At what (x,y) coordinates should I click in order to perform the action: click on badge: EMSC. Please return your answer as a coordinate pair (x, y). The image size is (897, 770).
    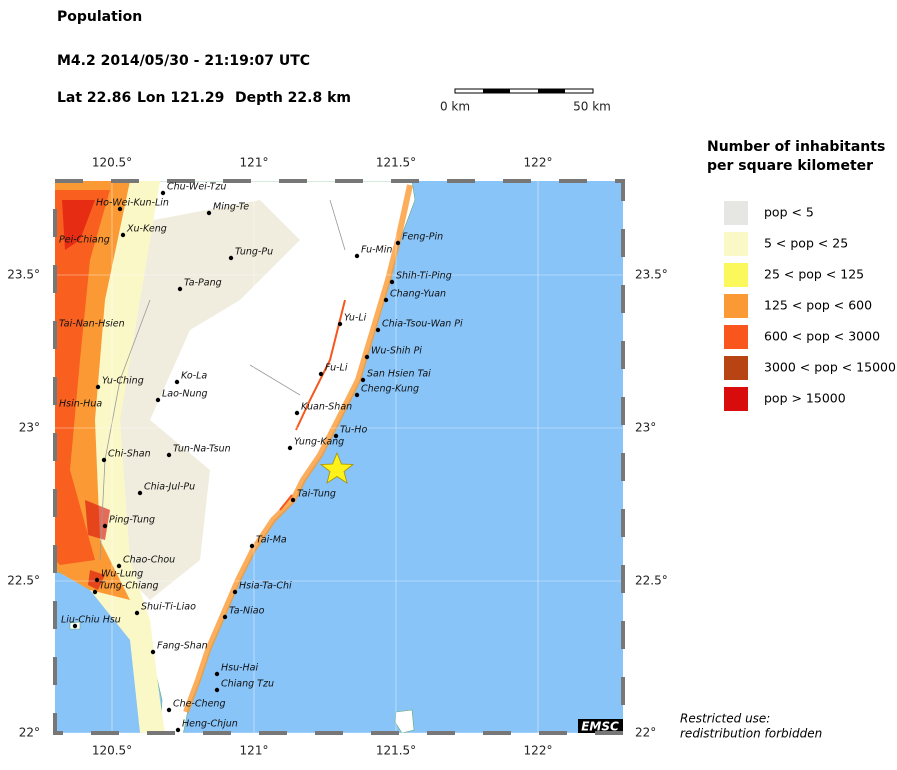
    Looking at the image, I should click on (600, 727).